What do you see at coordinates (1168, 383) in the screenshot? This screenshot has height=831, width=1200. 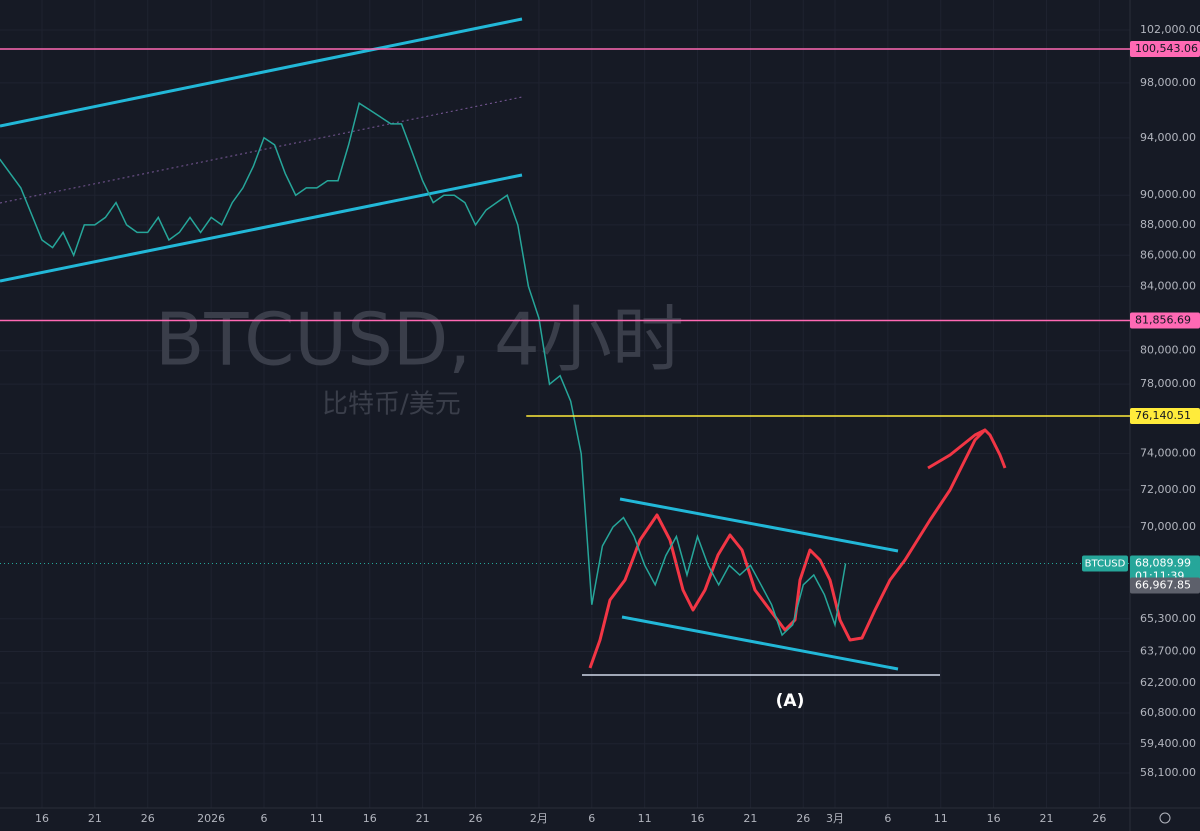 I see `y-tick-label: 78,000.00` at bounding box center [1168, 383].